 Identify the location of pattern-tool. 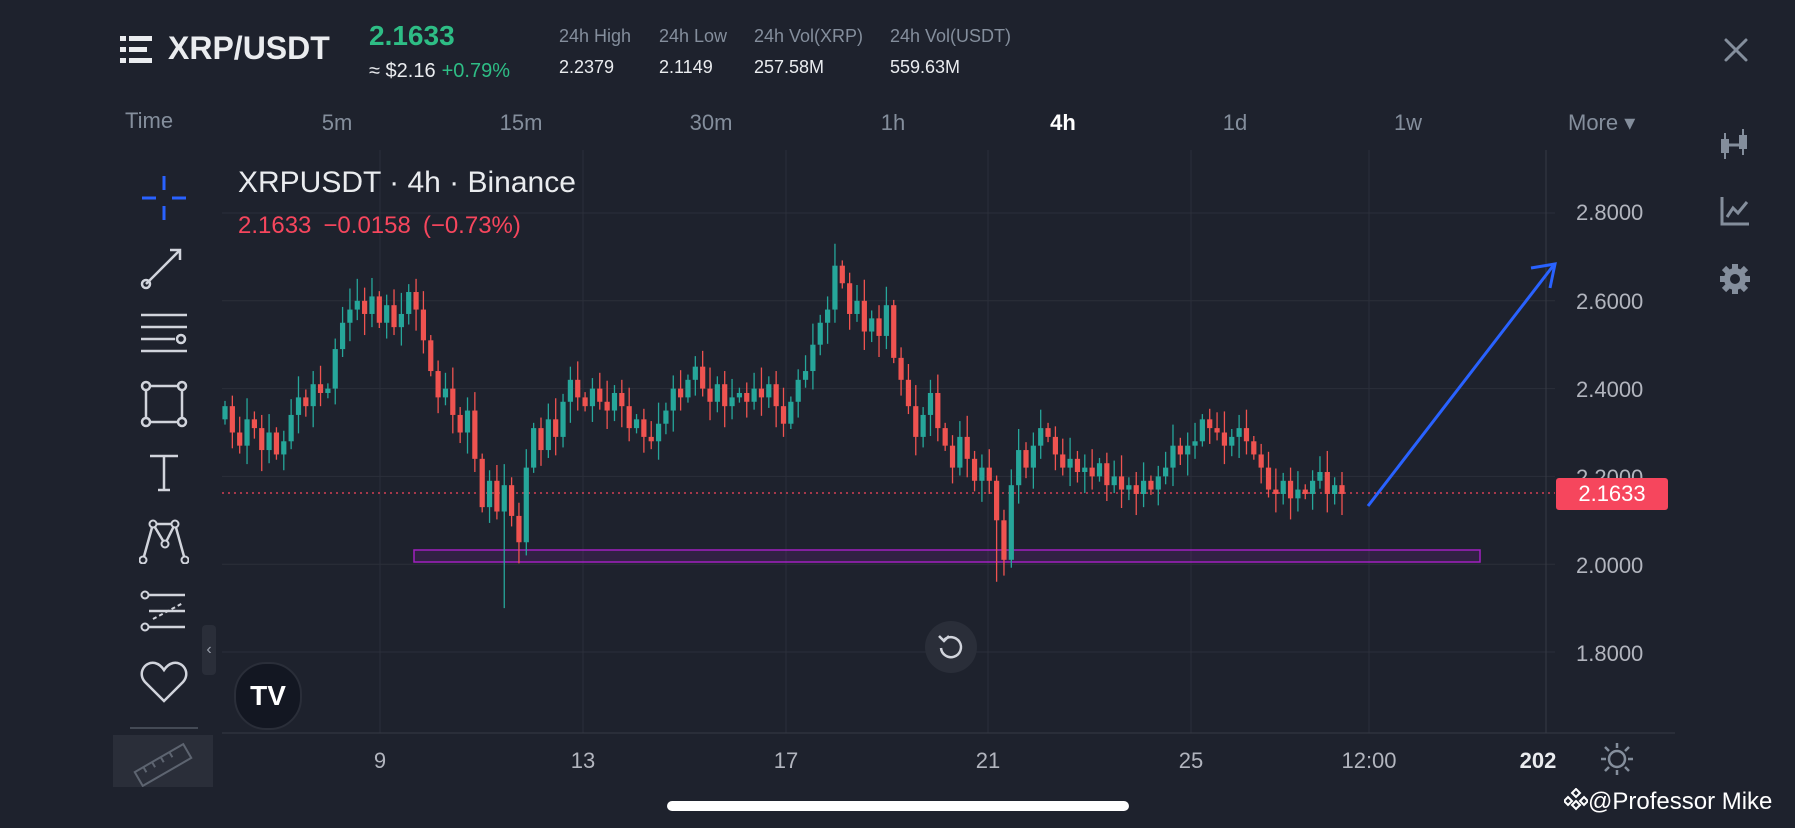
(164, 540).